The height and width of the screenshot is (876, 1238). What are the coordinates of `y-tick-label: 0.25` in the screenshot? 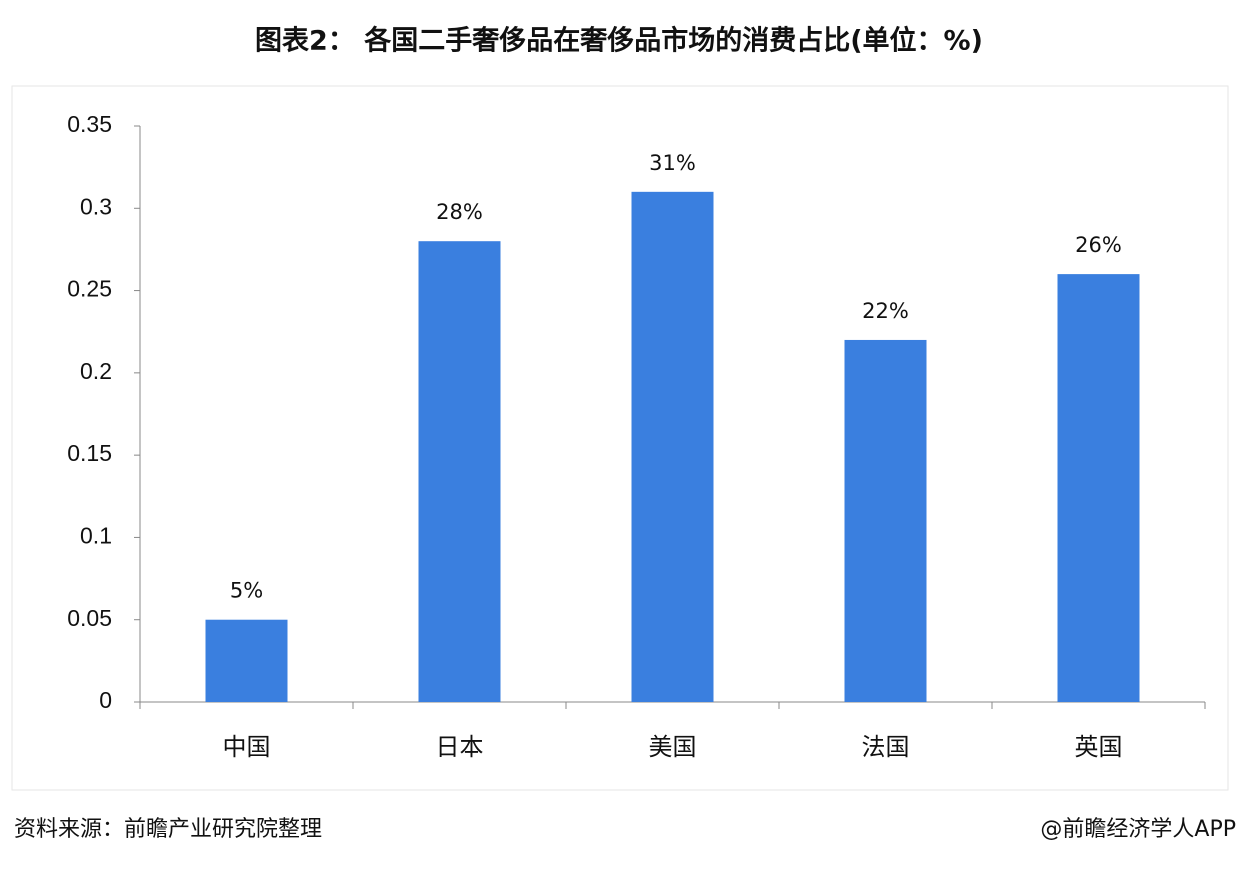 It's located at (89, 289).